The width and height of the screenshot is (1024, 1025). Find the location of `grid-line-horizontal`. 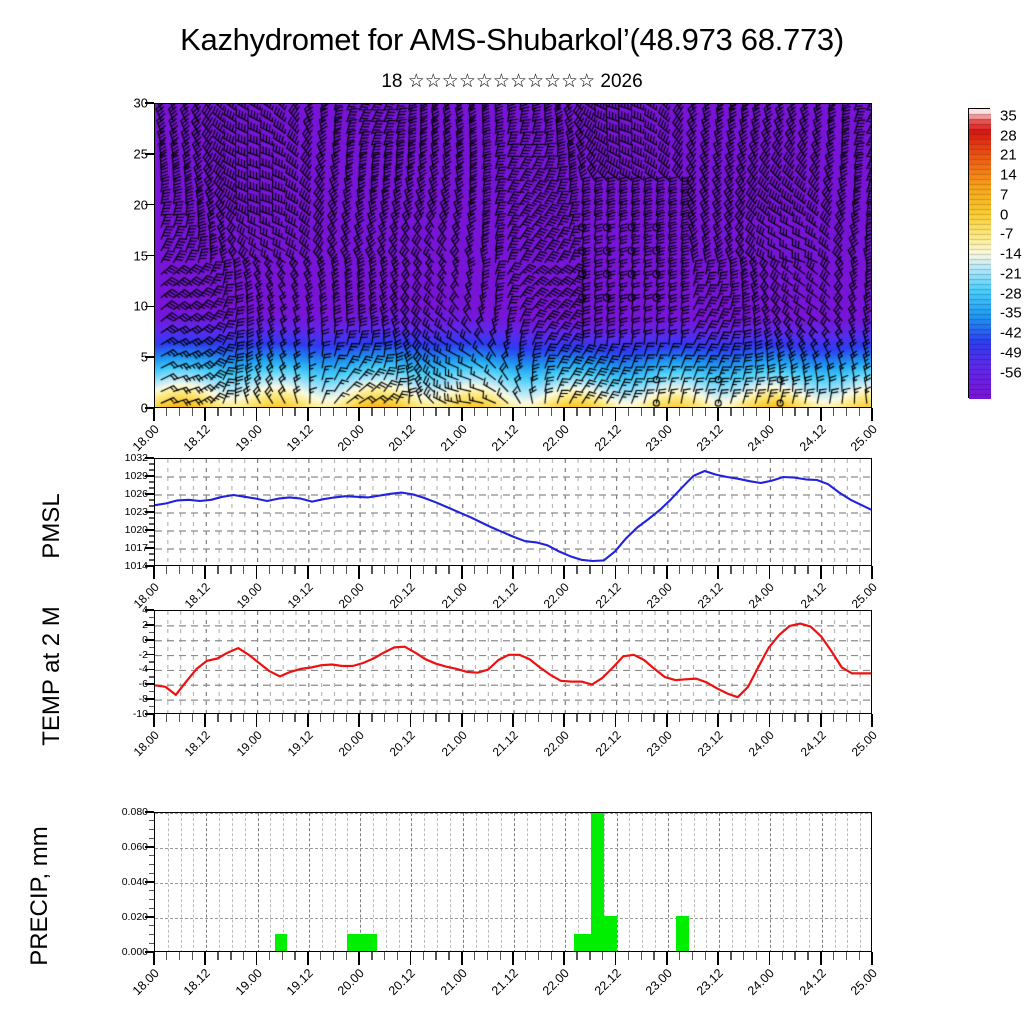

grid-line-horizontal is located at coordinates (513, 848).